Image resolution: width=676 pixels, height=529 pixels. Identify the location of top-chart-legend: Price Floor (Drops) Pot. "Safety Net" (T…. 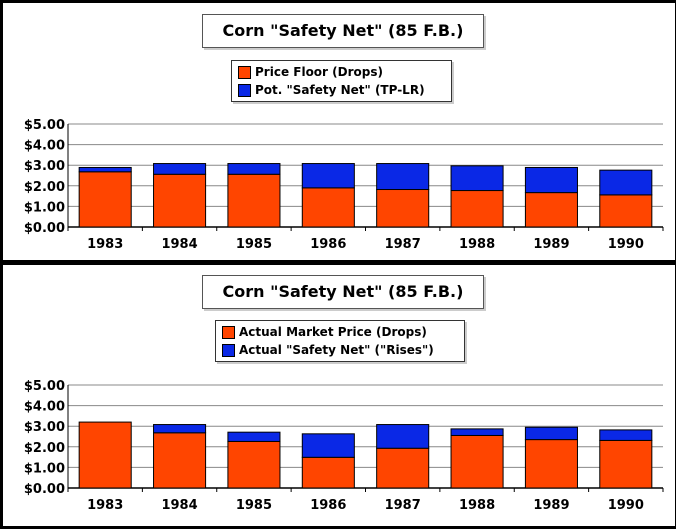
(341, 81).